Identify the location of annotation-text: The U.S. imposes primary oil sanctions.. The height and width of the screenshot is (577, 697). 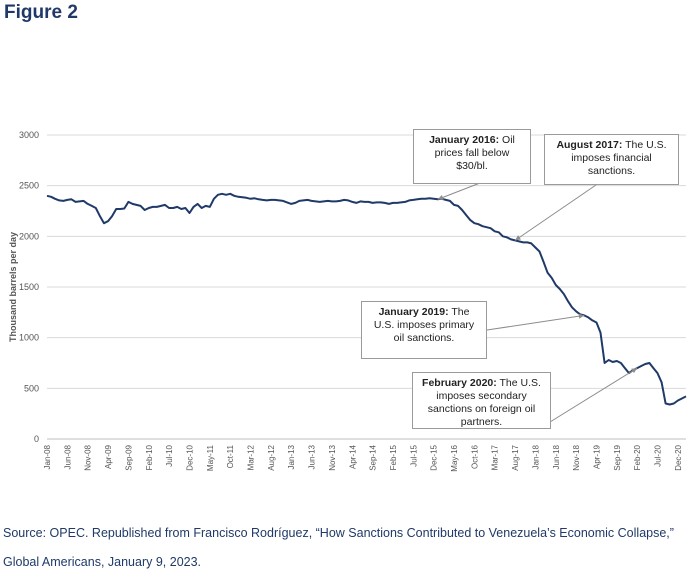
(424, 325).